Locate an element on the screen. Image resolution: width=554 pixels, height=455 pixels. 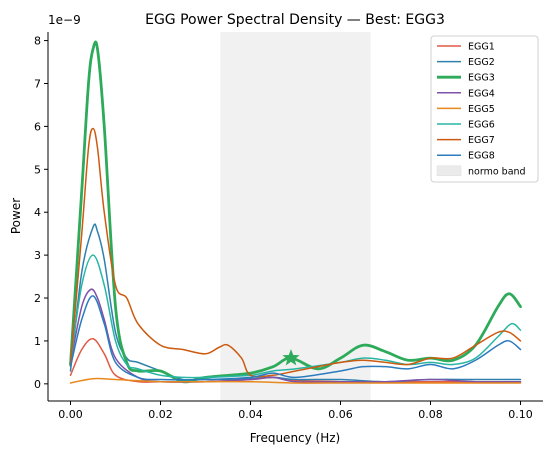
y-exponent-label: 1e−9 is located at coordinates (64, 20).